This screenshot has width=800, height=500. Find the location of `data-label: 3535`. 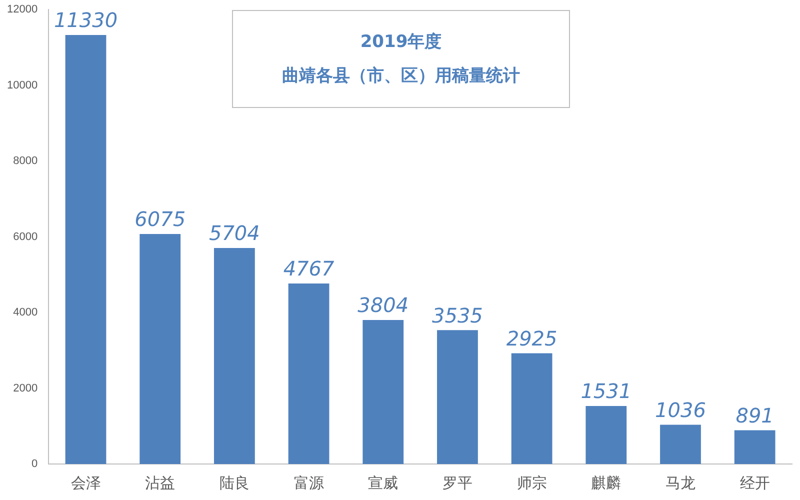

data-label: 3535 is located at coordinates (457, 315).